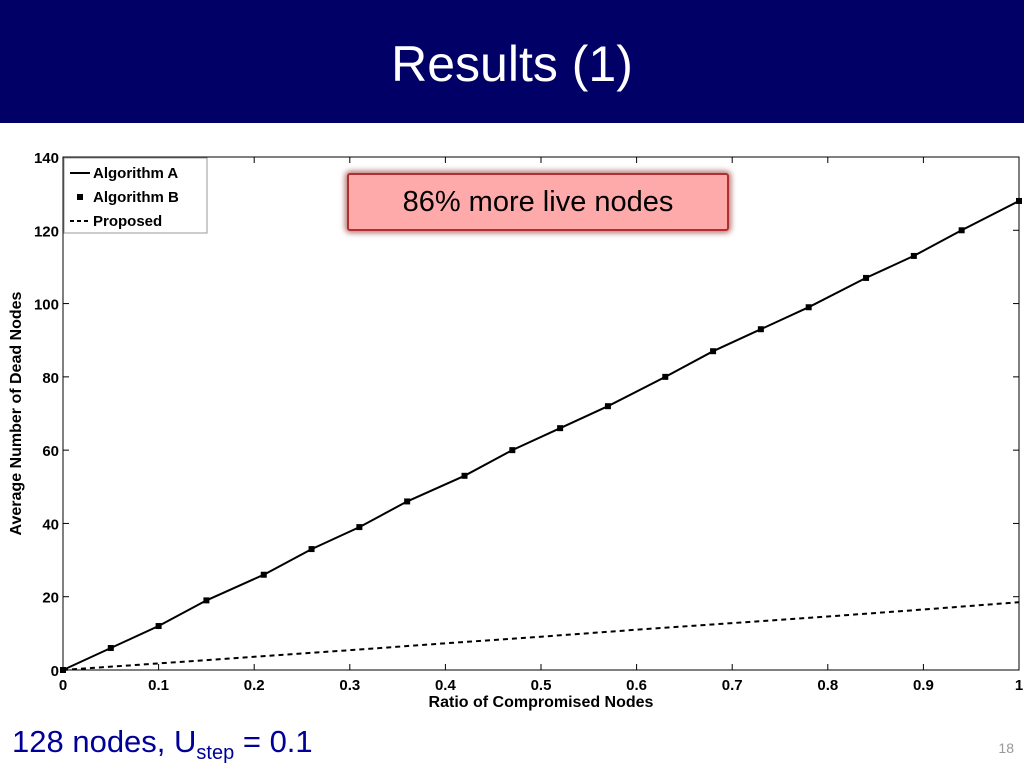 This screenshot has width=1024, height=768. I want to click on y-tick-label: 80, so click(50, 378).